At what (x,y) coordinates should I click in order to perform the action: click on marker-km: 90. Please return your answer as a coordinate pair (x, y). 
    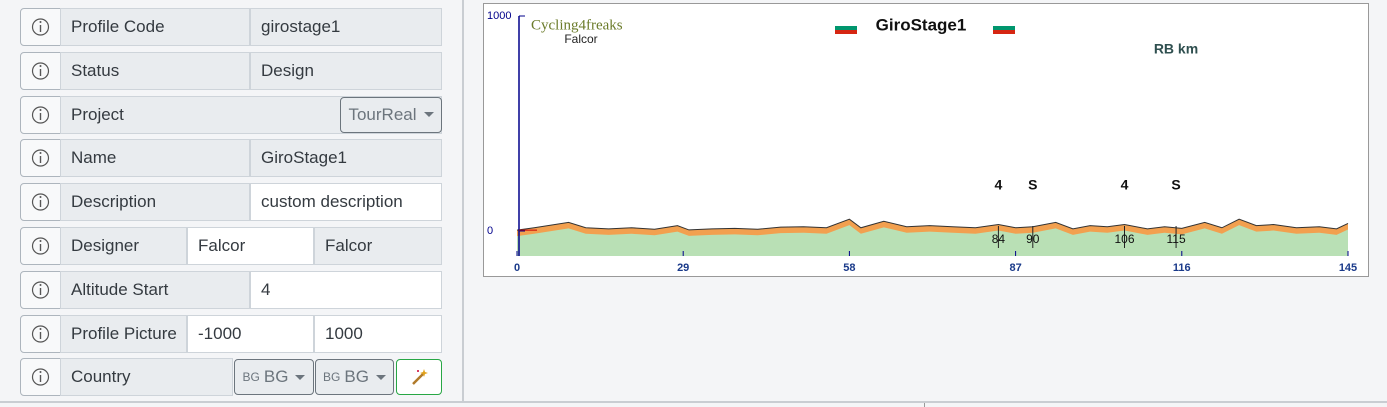
    Looking at the image, I should click on (1033, 239).